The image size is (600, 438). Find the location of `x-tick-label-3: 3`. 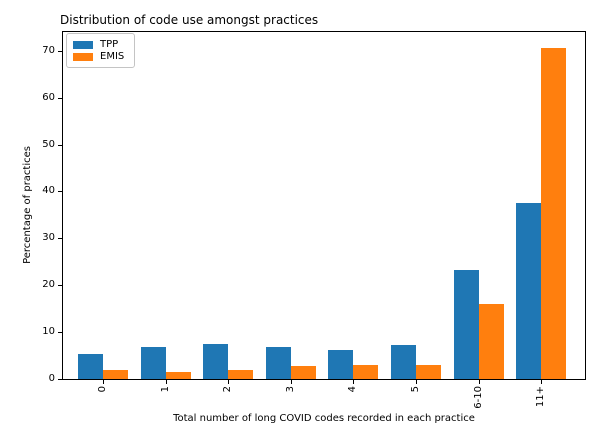

x-tick-label-3: 3 is located at coordinates (290, 389).